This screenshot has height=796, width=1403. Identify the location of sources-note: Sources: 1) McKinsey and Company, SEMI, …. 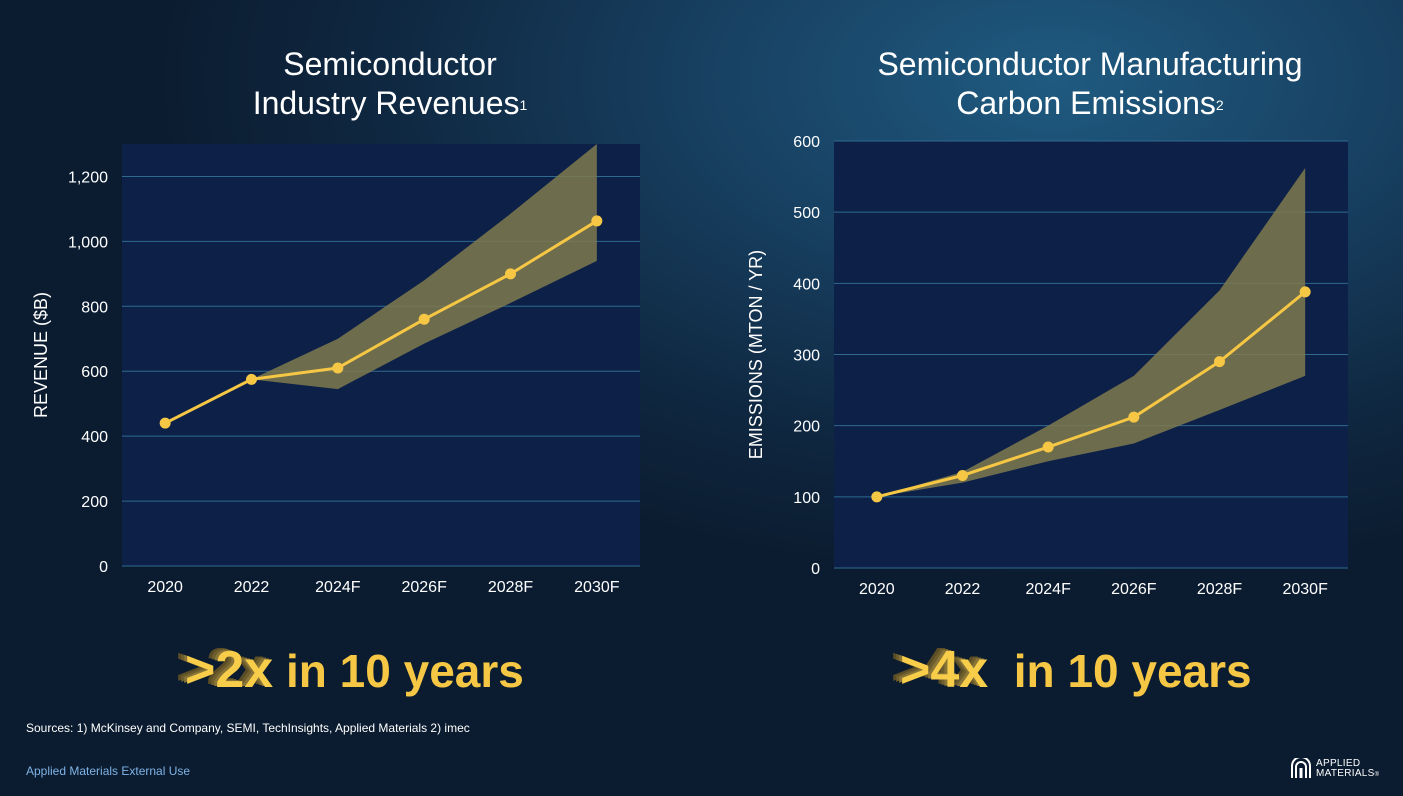
(248, 728).